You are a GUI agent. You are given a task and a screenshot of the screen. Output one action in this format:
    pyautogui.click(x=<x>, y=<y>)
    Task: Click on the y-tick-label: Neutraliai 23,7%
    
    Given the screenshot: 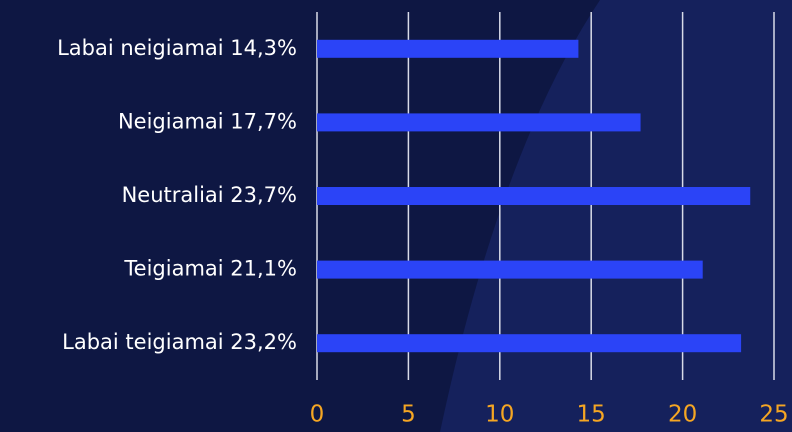 What is the action you would take?
    pyautogui.click(x=209, y=195)
    